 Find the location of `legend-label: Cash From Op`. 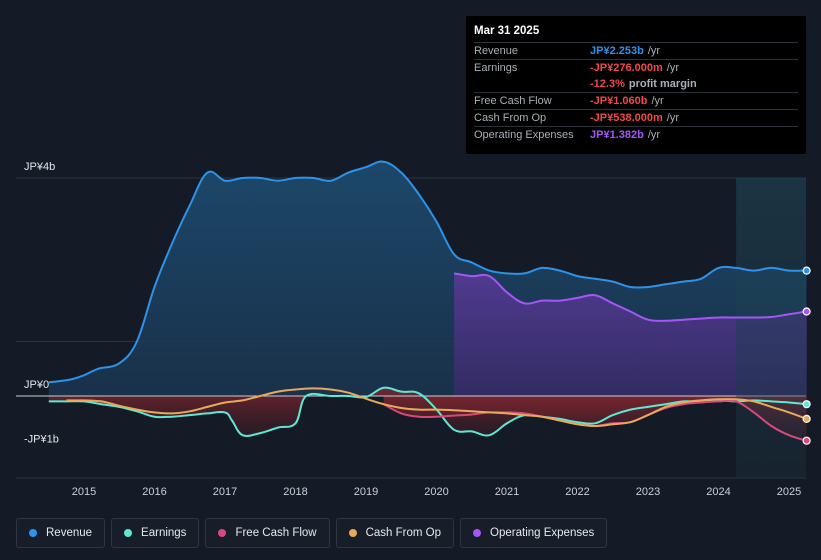

legend-label: Cash From Op is located at coordinates (403, 533).